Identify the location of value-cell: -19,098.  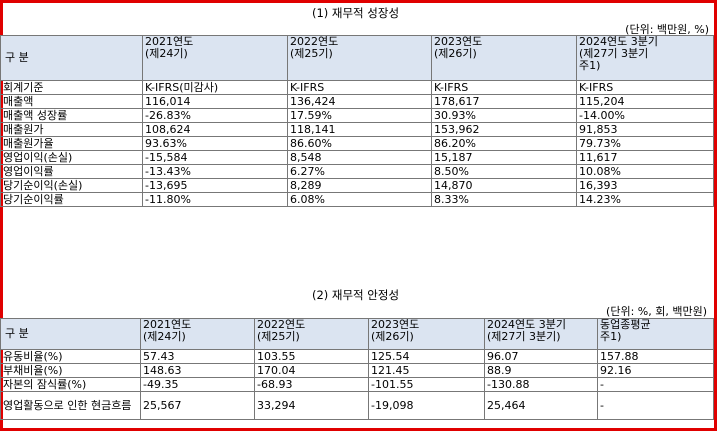
(426, 405).